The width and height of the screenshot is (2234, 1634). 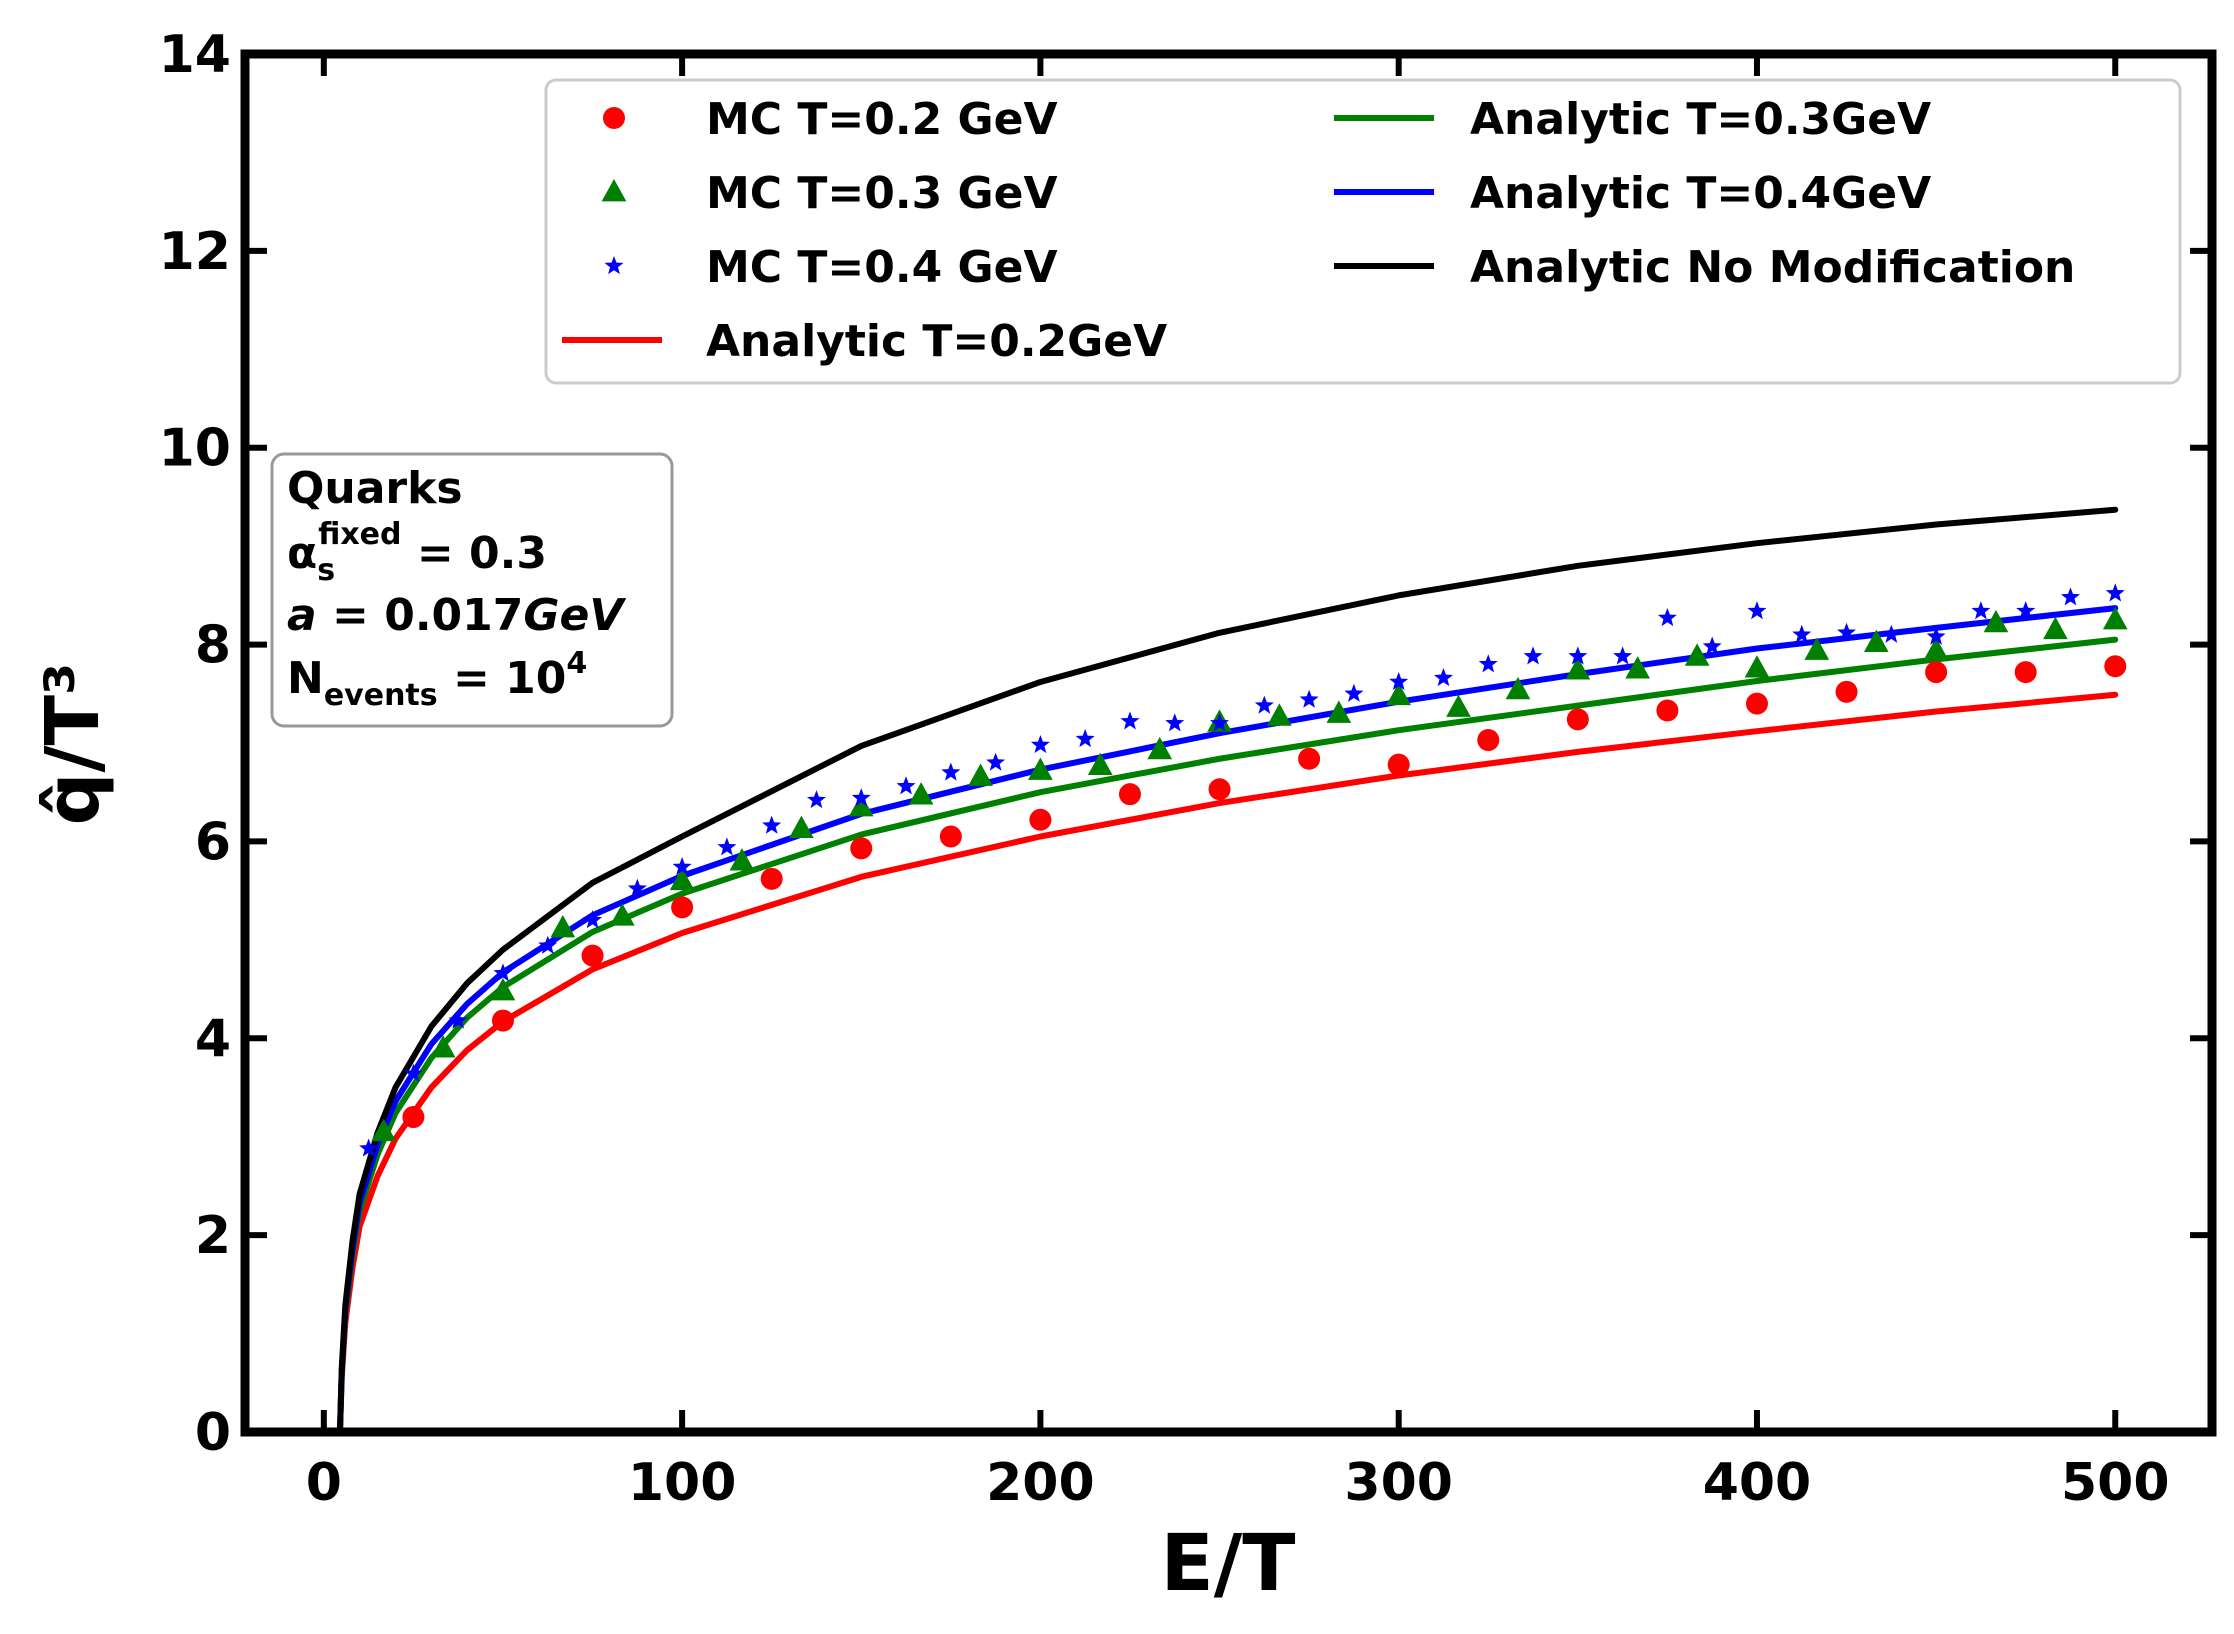 What do you see at coordinates (213, 842) in the screenshot?
I see `y-tick-label: 6` at bounding box center [213, 842].